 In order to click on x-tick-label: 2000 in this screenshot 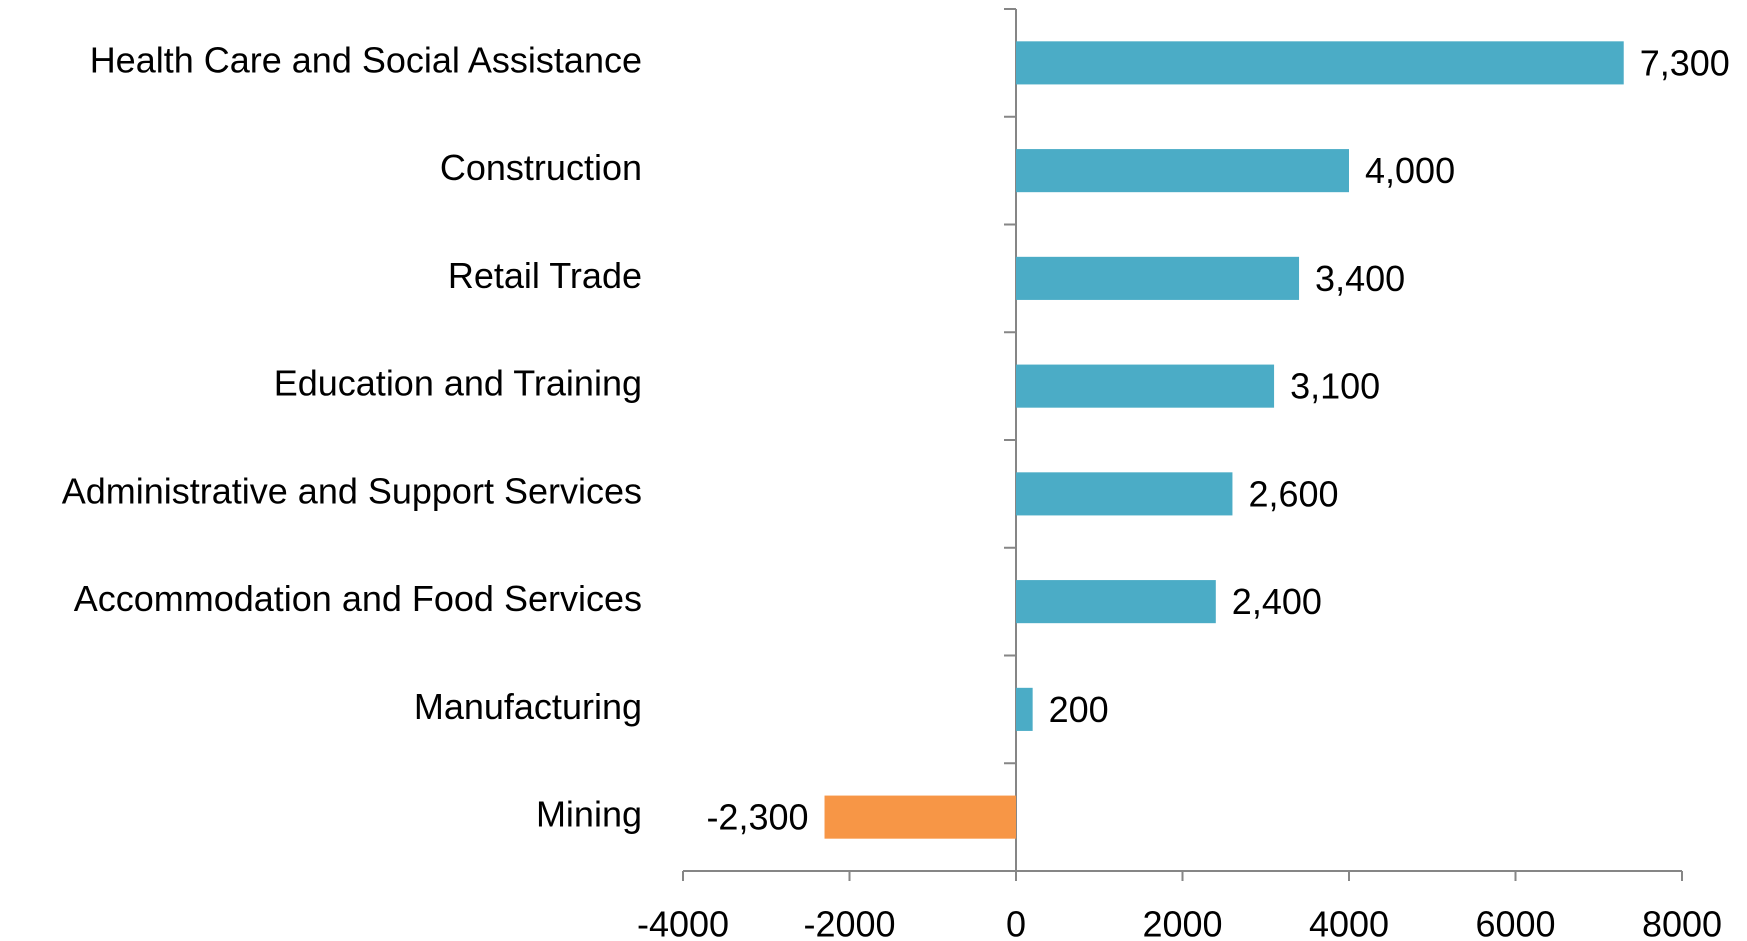, I will do `click(1182, 922)`.